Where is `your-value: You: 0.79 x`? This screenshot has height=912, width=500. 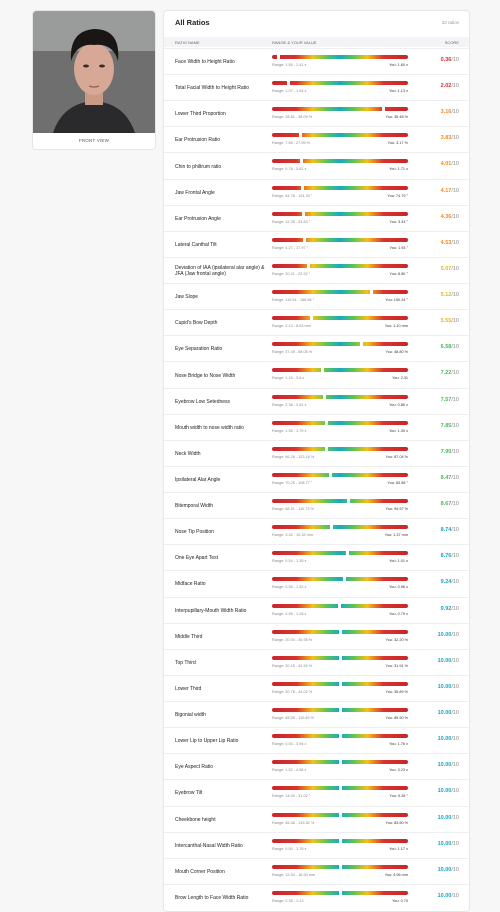 your-value: You: 0.79 x is located at coordinates (398, 613).